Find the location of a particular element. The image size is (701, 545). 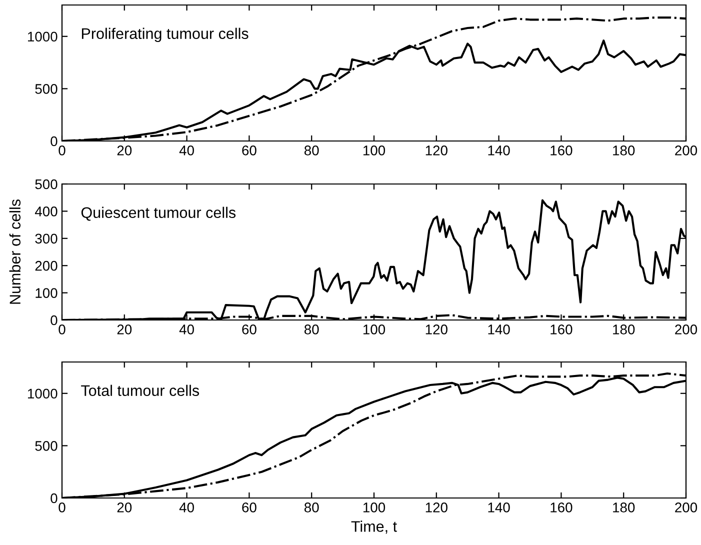

text: Quiescent tumour cells is located at coordinates (158, 213).